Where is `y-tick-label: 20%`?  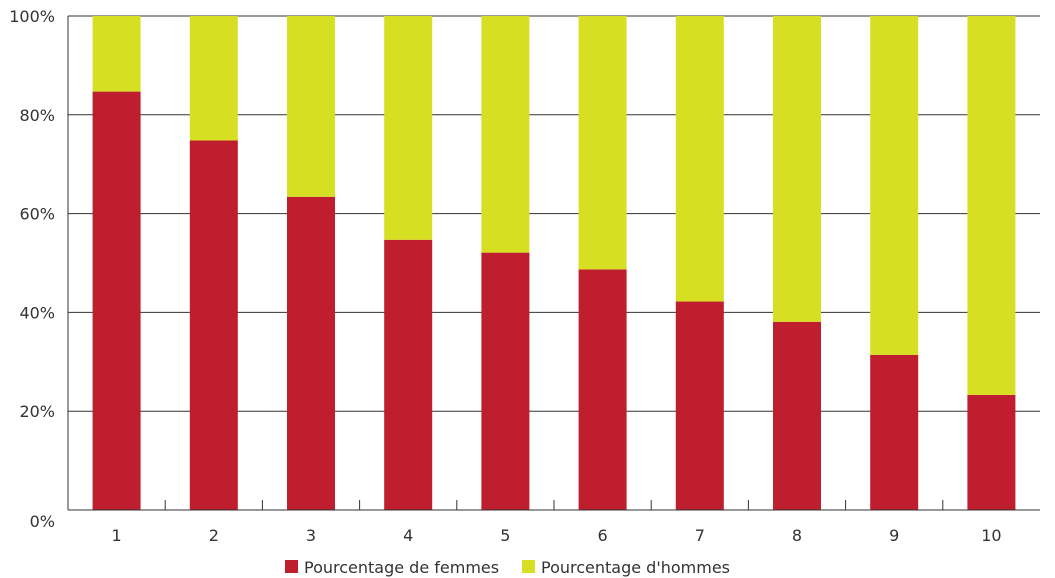 y-tick-label: 20% is located at coordinates (37, 411).